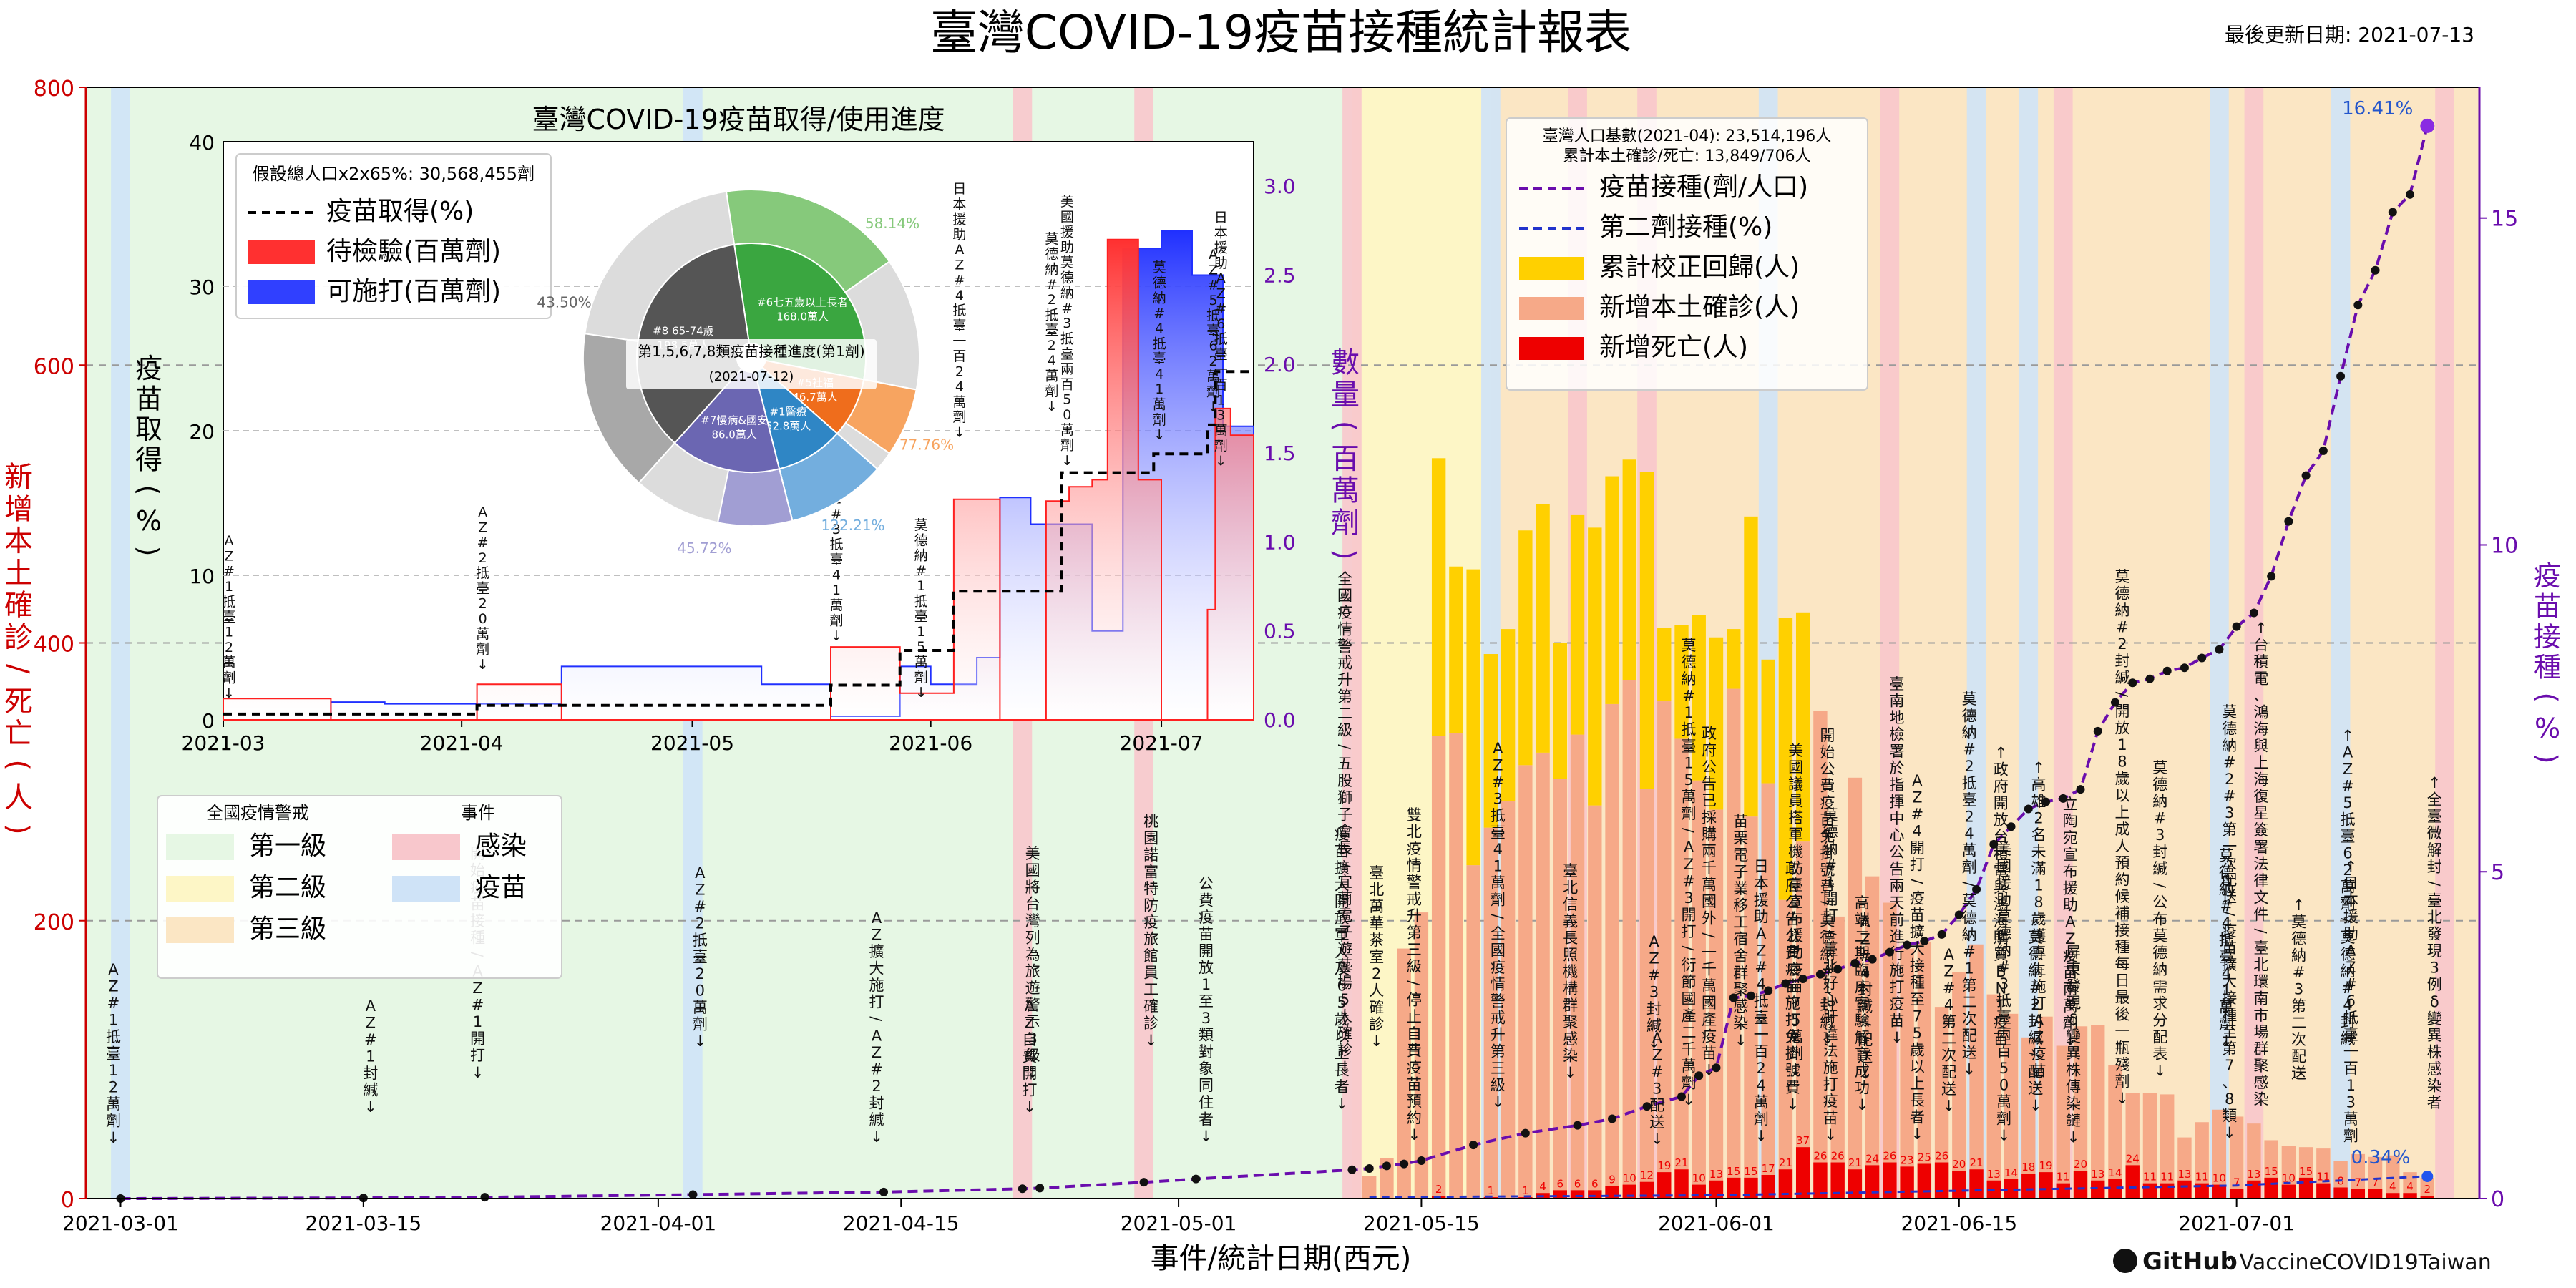 This screenshot has width=2576, height=1288. What do you see at coordinates (1690, 999) in the screenshot?
I see `svg-text: 國` at bounding box center [1690, 999].